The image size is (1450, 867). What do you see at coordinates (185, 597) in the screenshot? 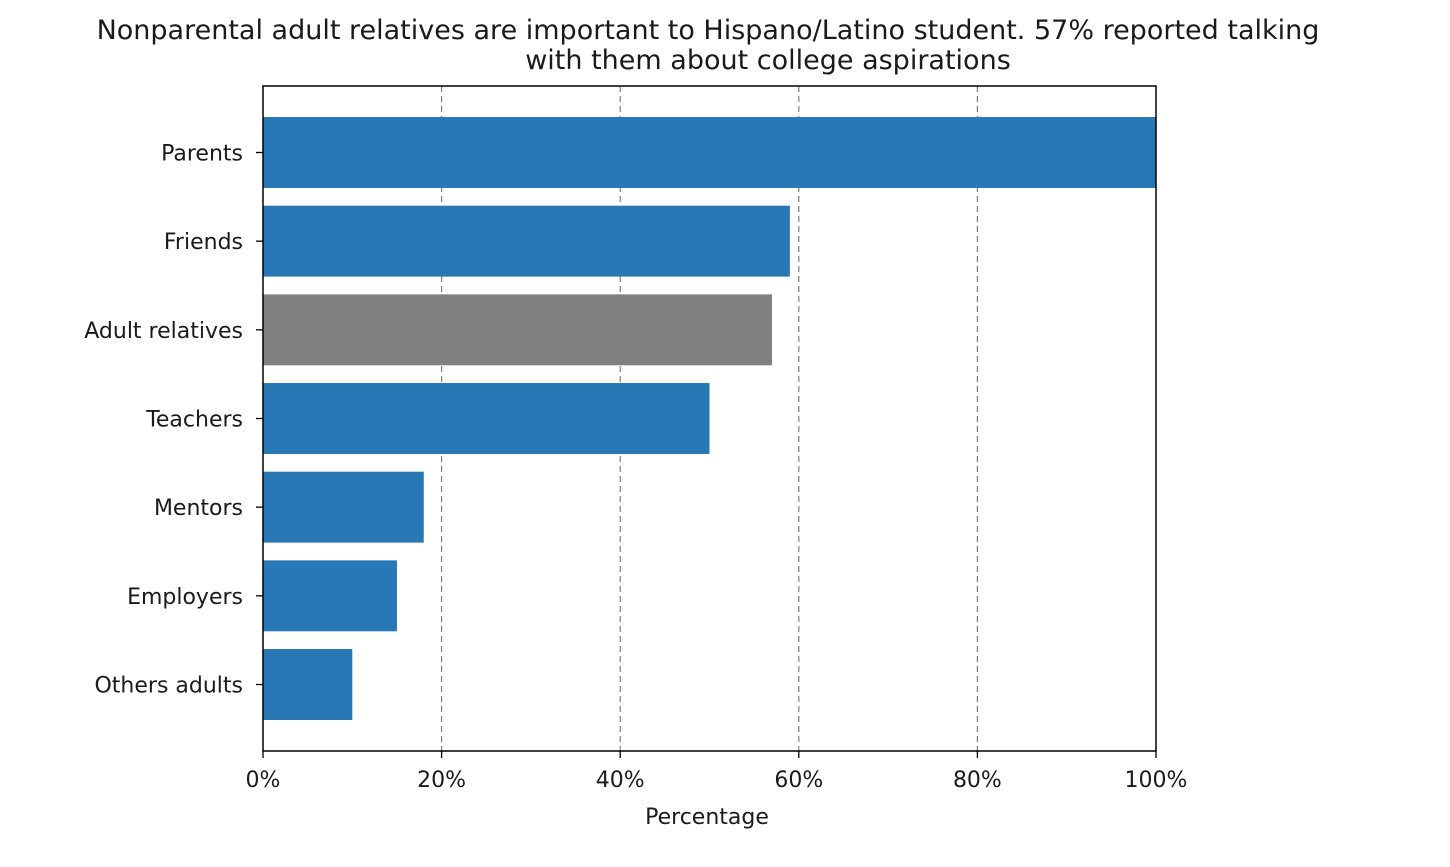
I see `ytick-label-employers: Employers` at bounding box center [185, 597].